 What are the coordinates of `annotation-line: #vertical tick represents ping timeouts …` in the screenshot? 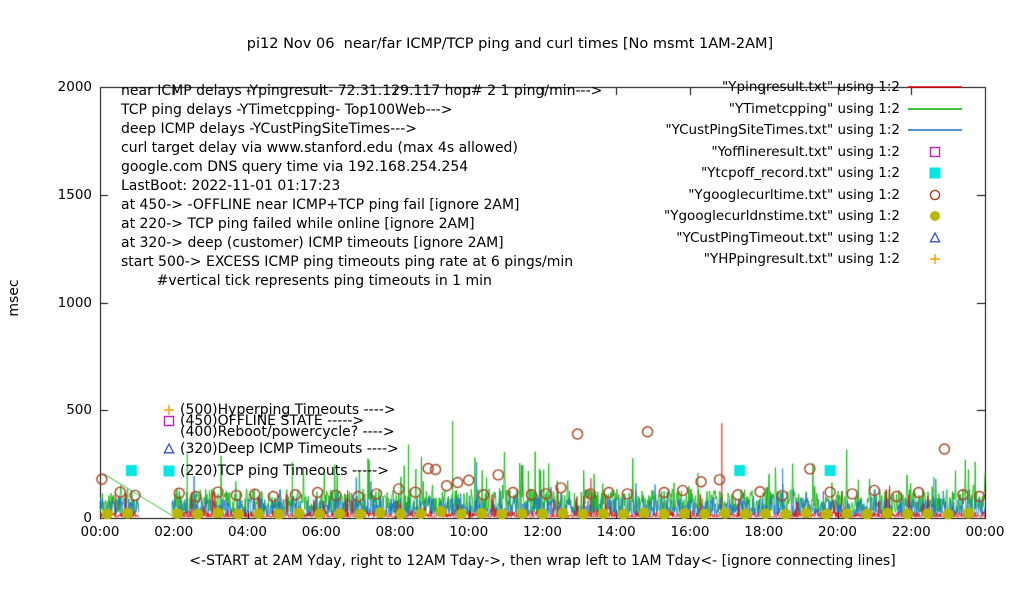 It's located at (306, 281).